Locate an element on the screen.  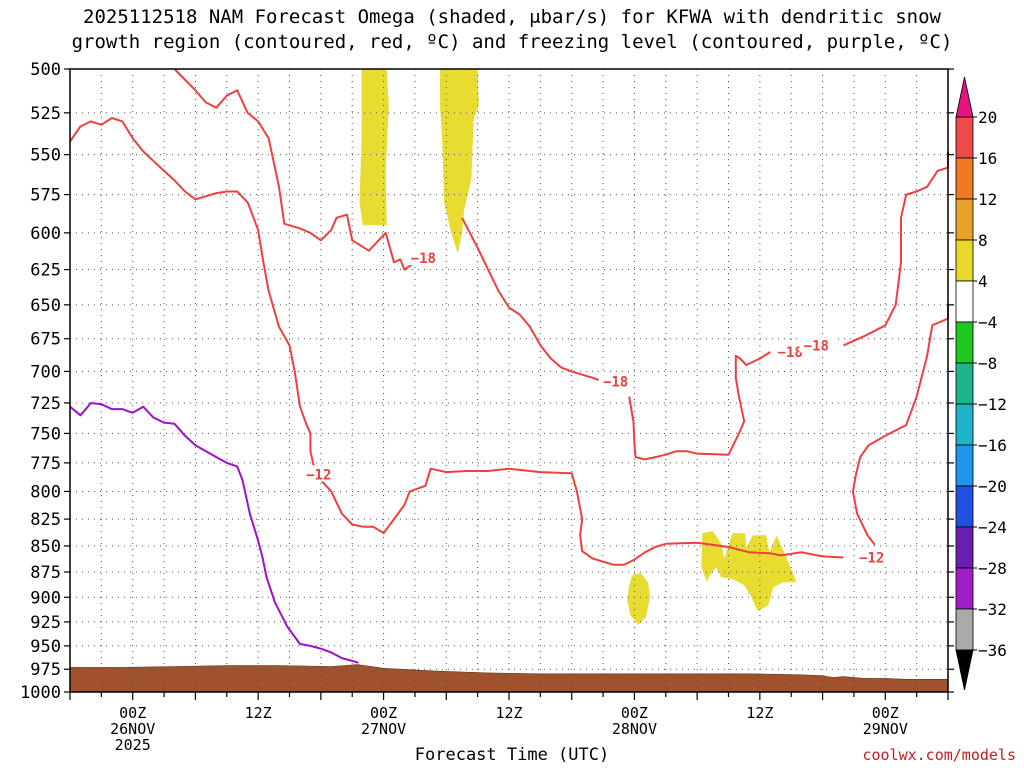
contour-minus18-east-label-bg is located at coordinates (790, 350).